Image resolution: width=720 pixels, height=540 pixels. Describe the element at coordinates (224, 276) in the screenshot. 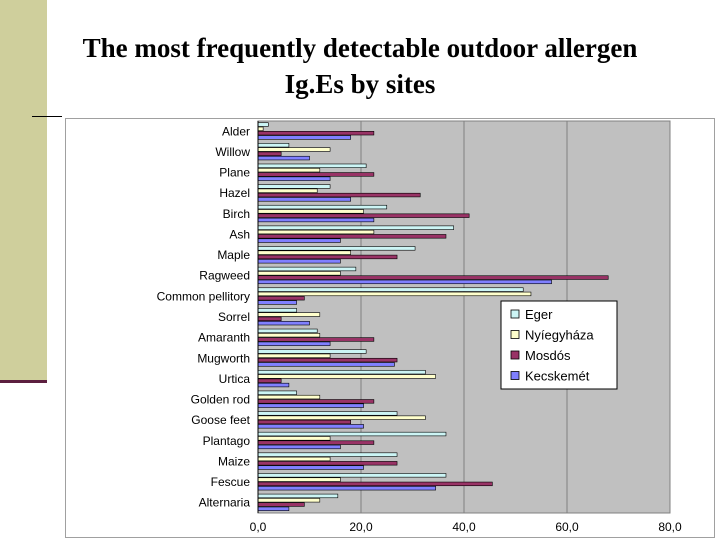

I see `y-category-label: Ragweed` at that location.